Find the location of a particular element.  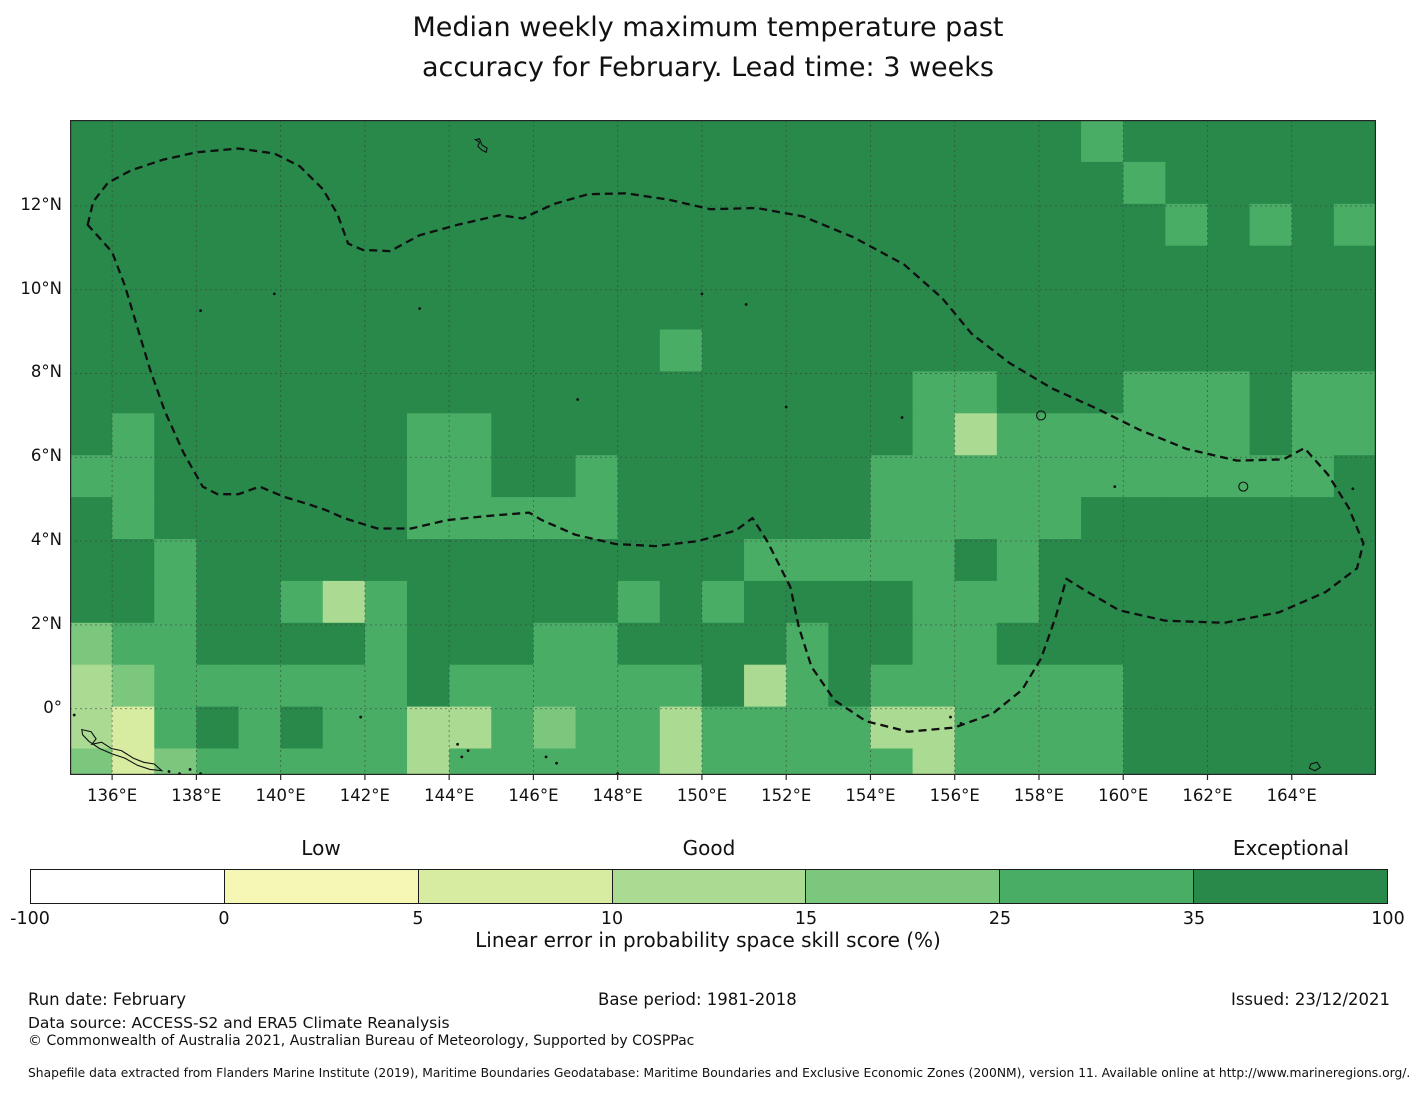

footer-issued: Issued: 23/12/2021 is located at coordinates (1310, 999).